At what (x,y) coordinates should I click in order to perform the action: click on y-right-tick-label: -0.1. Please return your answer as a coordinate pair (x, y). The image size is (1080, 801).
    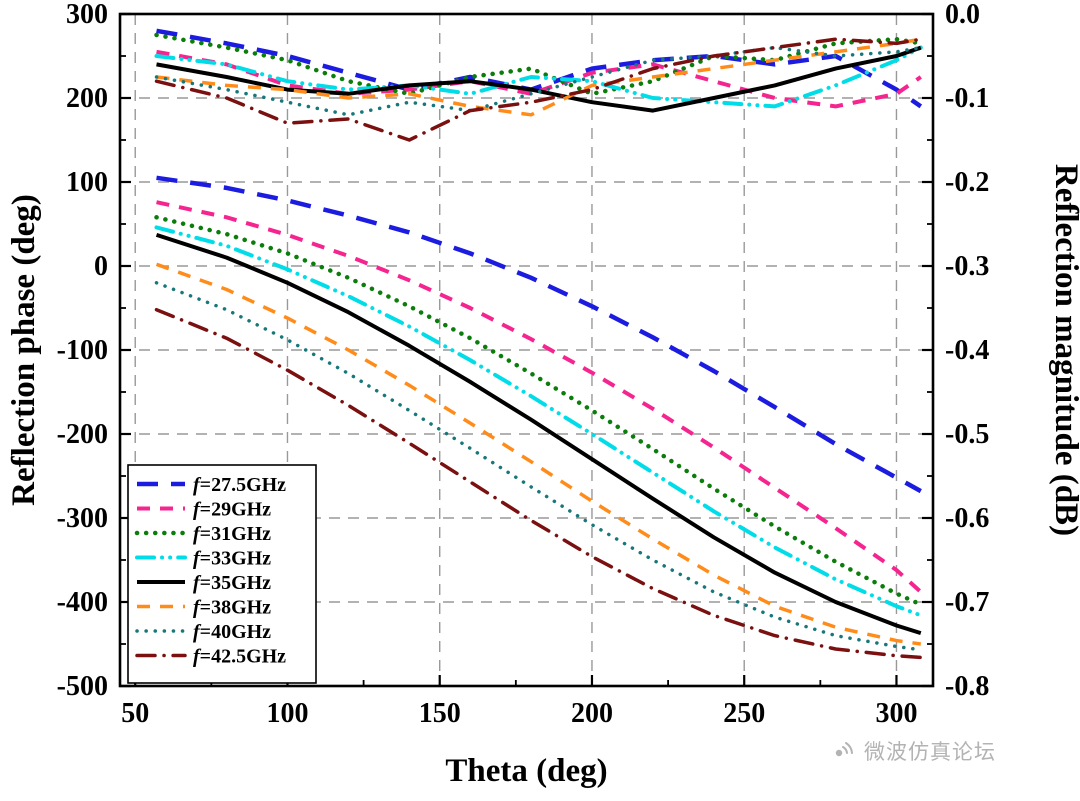
    Looking at the image, I should click on (967, 98).